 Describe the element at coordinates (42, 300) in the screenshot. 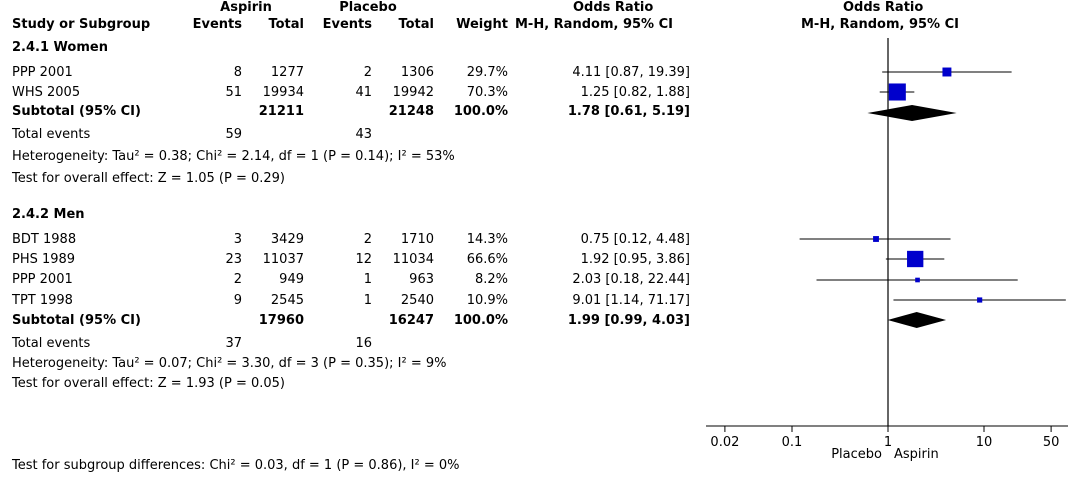

I see `study-name: TPT 1998` at that location.